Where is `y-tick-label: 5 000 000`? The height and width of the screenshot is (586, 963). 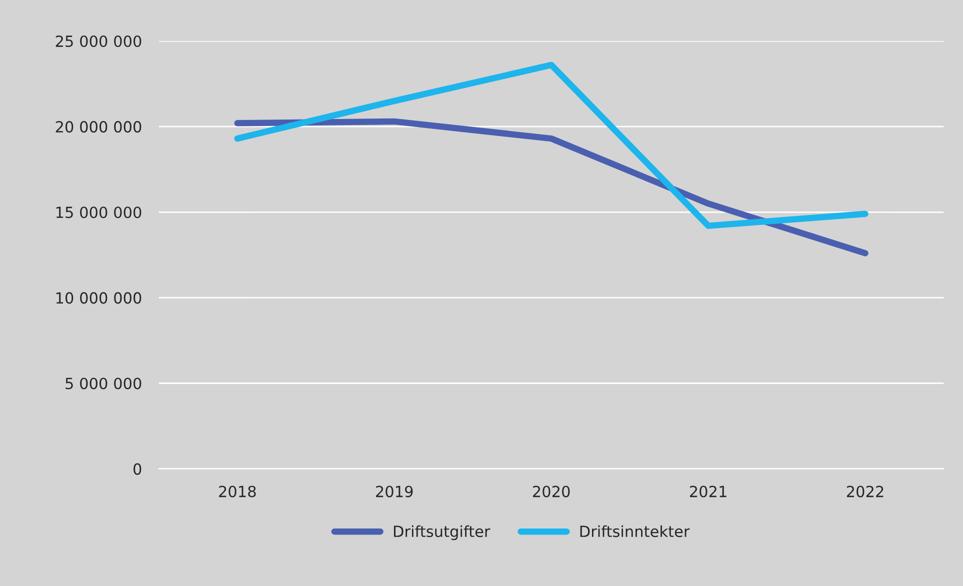 y-tick-label: 5 000 000 is located at coordinates (104, 384).